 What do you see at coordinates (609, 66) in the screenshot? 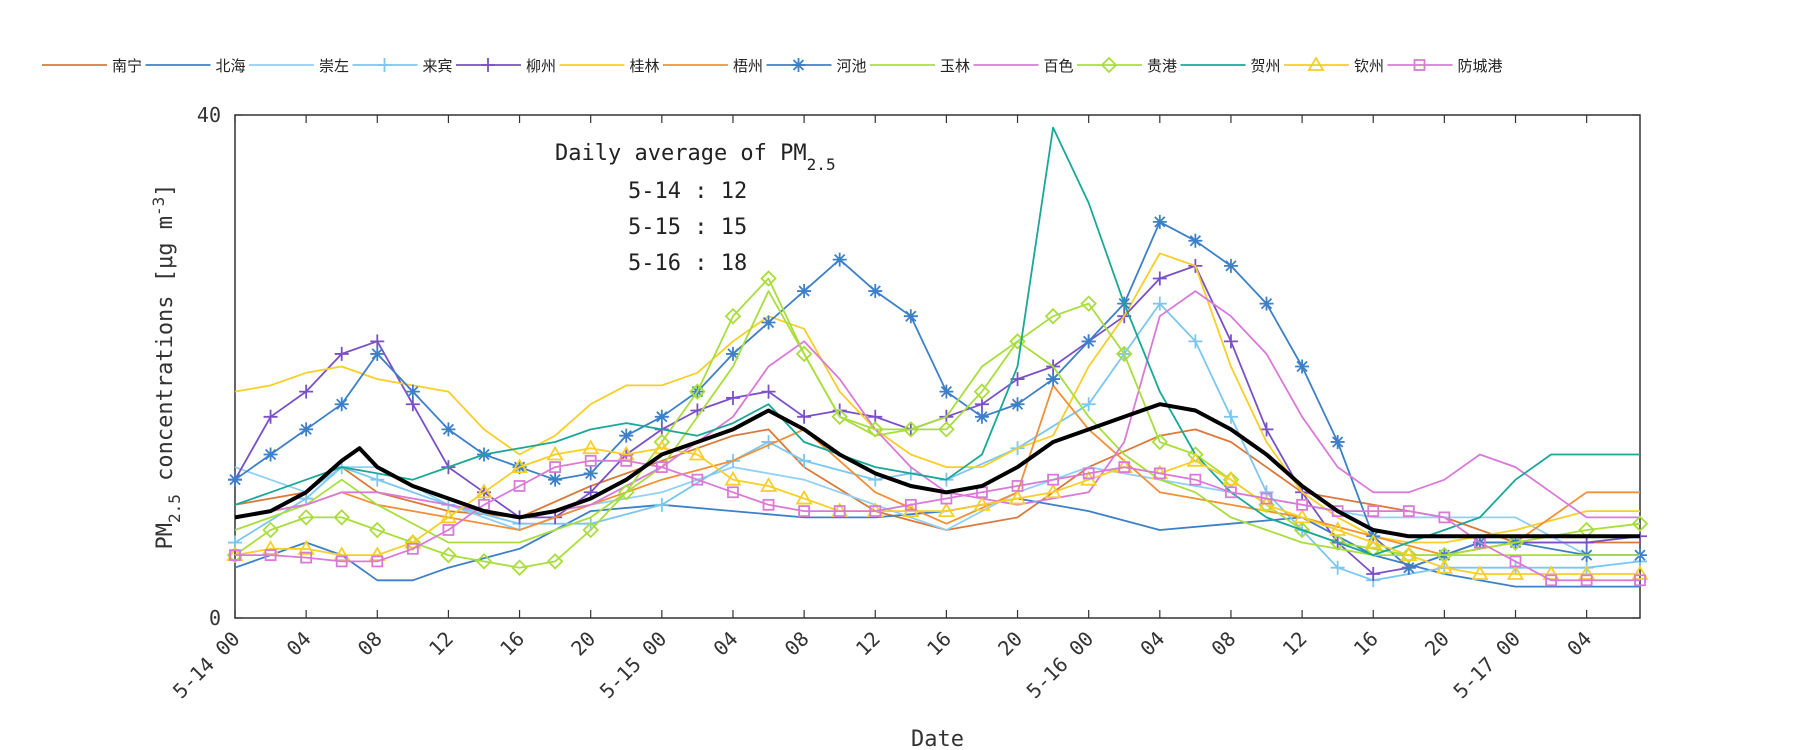
I see `legend-item: 桂林` at bounding box center [609, 66].